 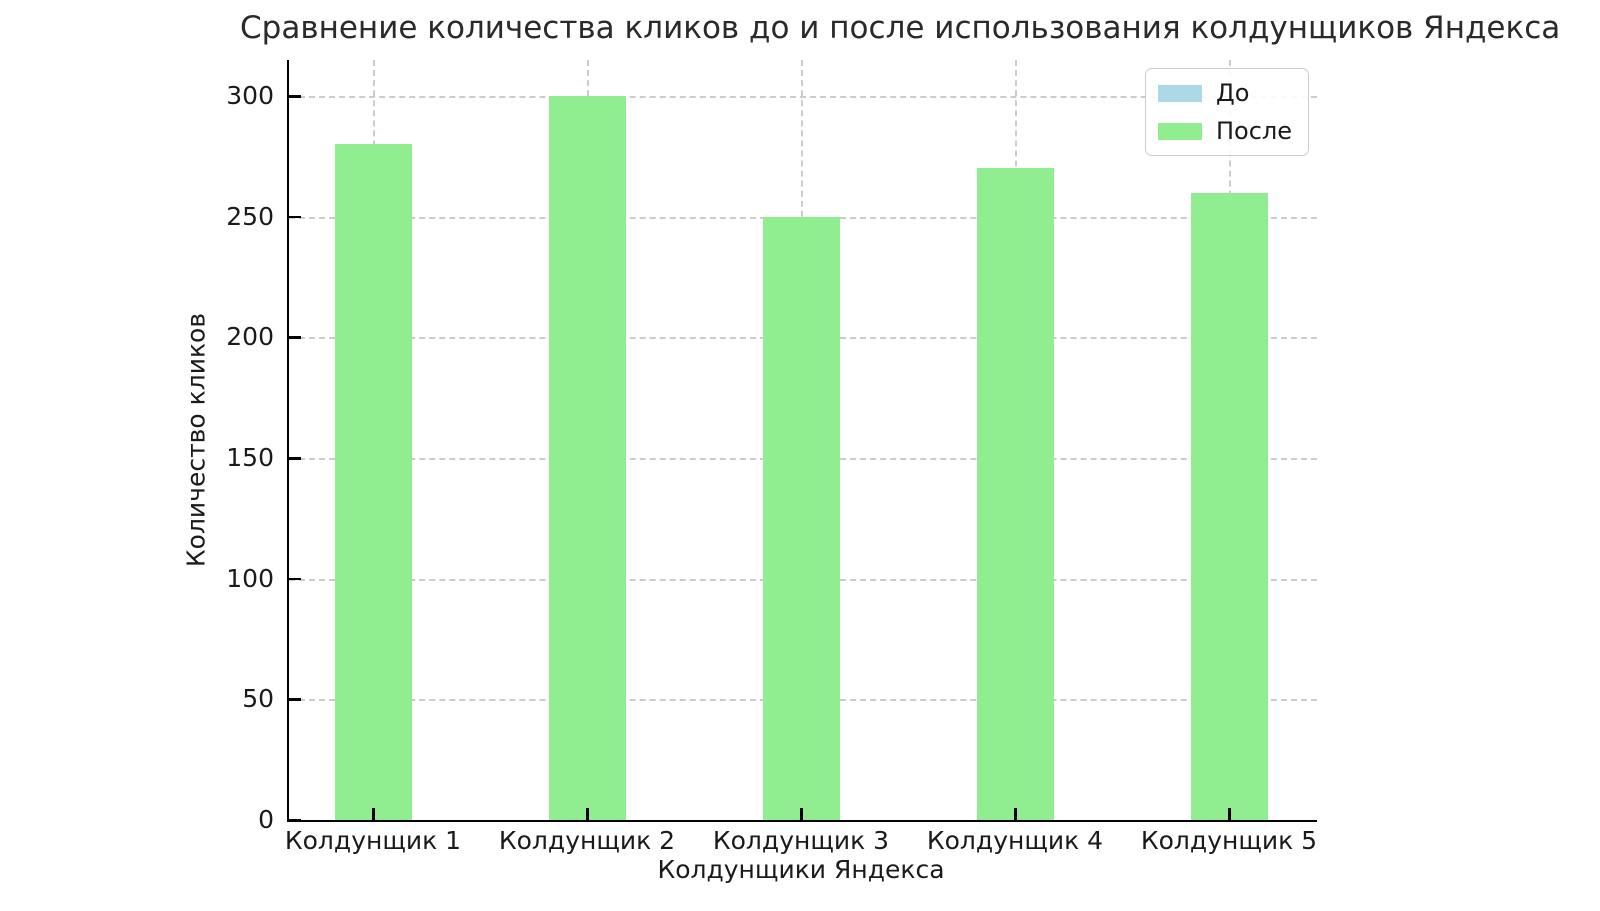 What do you see at coordinates (266, 819) in the screenshot?
I see `y-tick-label: 0` at bounding box center [266, 819].